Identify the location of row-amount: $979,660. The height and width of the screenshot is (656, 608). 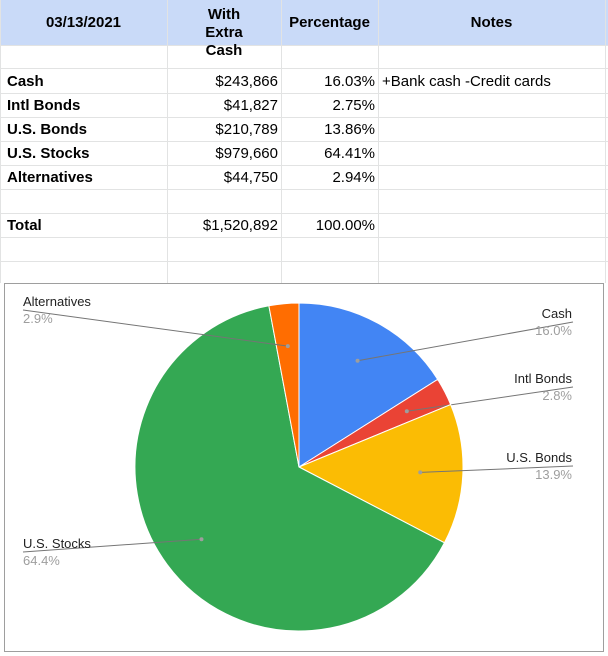
(246, 153).